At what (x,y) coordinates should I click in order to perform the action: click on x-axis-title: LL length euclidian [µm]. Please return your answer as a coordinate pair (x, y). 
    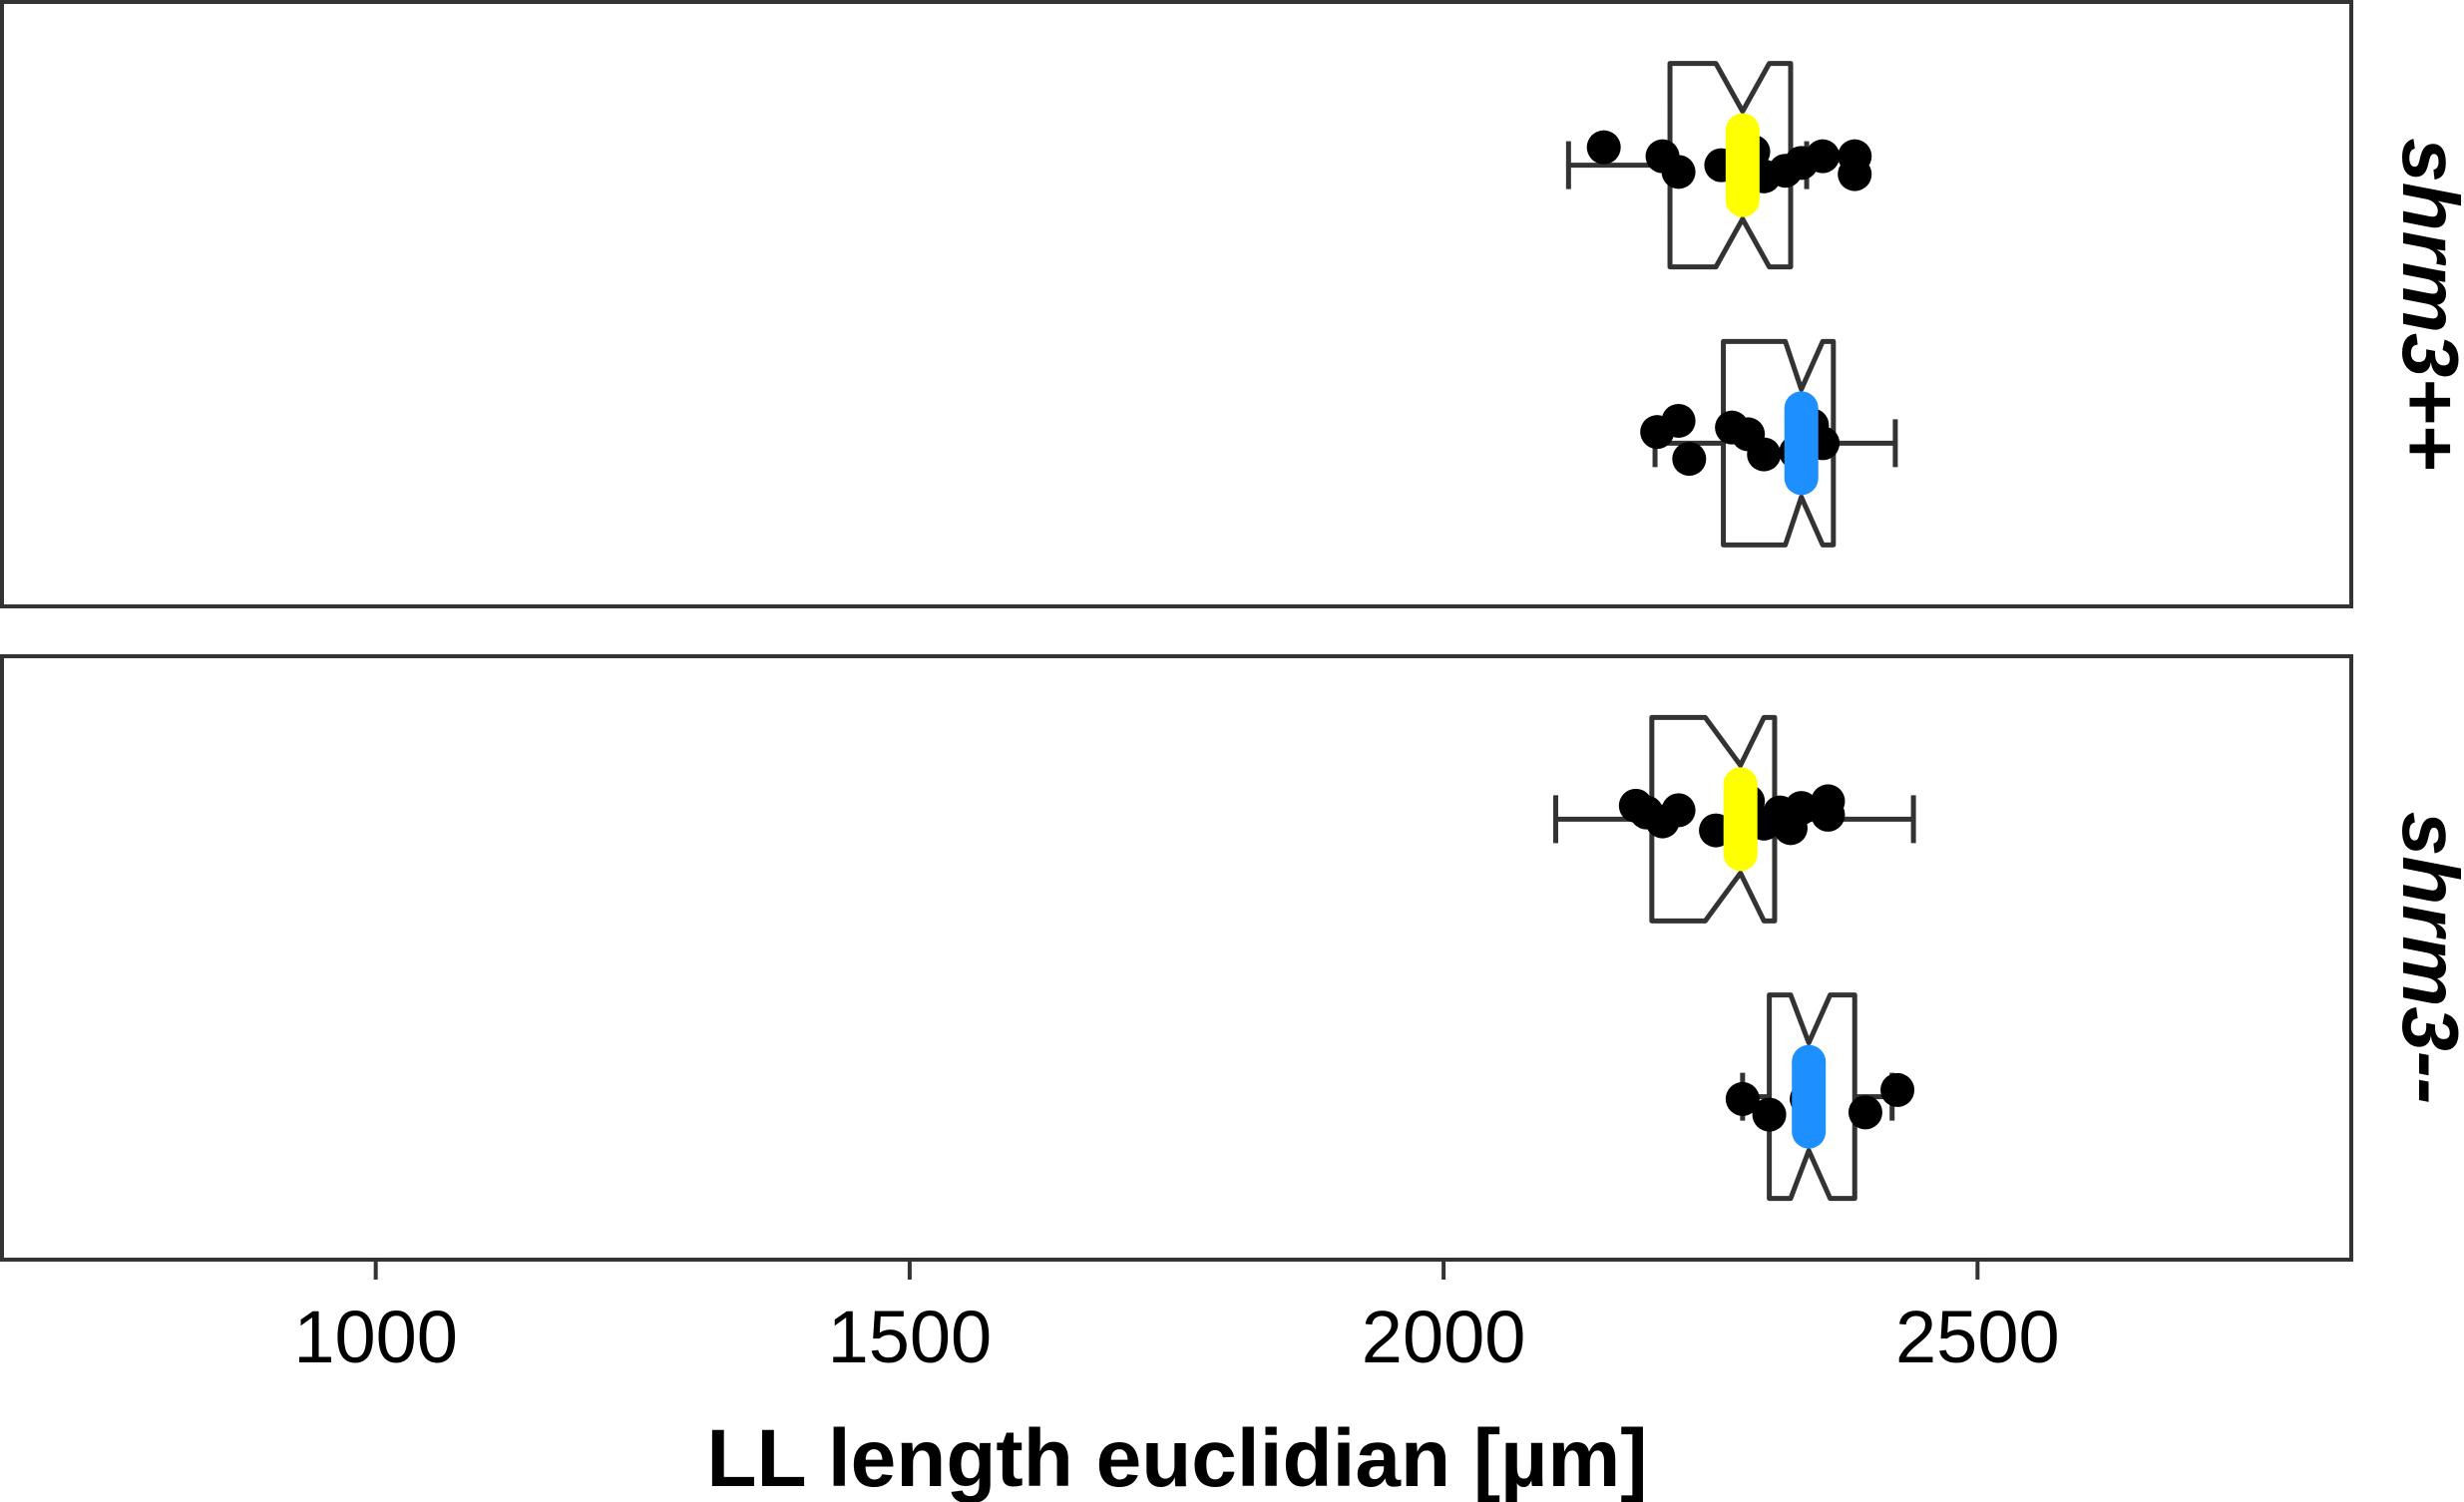
    Looking at the image, I should click on (1176, 1457).